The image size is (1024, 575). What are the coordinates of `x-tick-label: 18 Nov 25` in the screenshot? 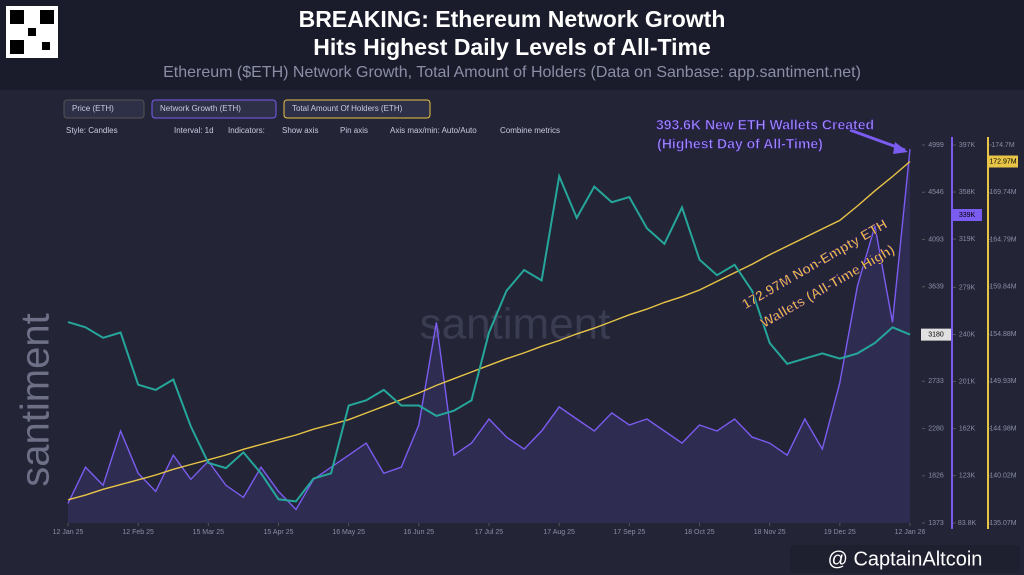 It's located at (770, 532).